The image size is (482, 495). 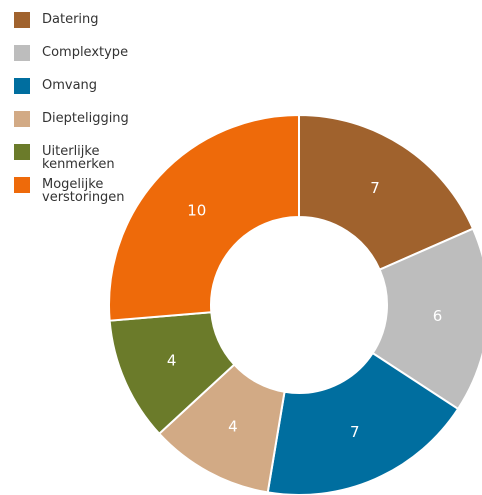 I want to click on legend-label: Uiterlijke kenmerken, so click(x=78, y=158).